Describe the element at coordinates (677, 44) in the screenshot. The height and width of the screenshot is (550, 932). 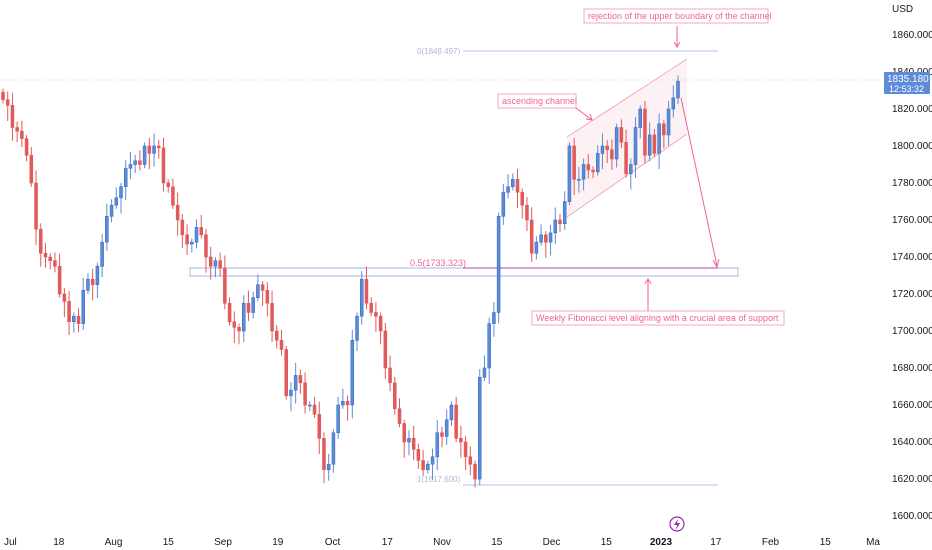
I see `rejection-arrow-head` at that location.